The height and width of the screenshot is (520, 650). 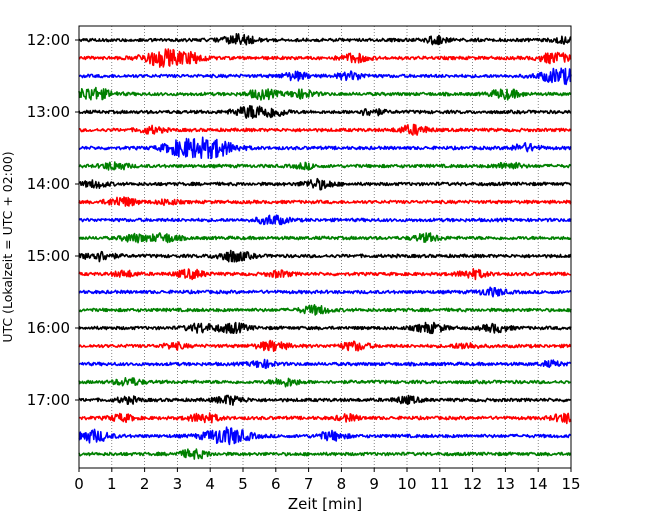 I want to click on x-tick-label: 3, so click(x=178, y=484).